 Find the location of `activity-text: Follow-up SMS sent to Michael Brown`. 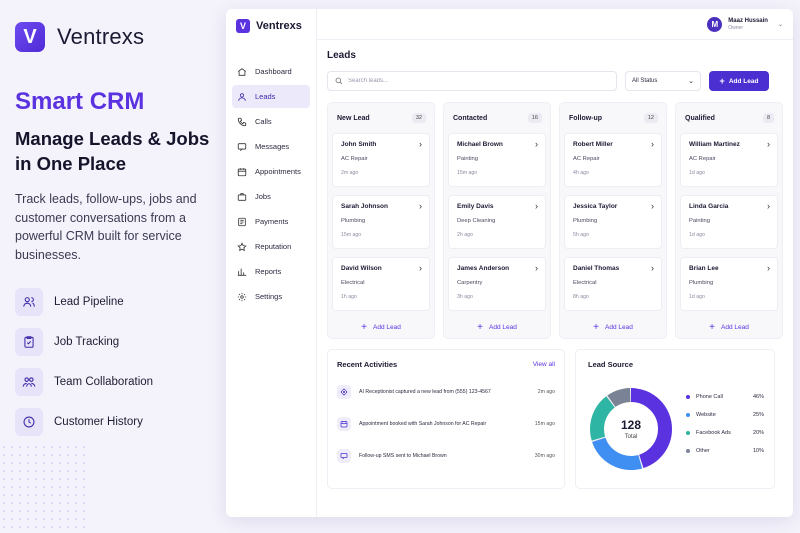

activity-text: Follow-up SMS sent to Michael Brown is located at coordinates (403, 456).